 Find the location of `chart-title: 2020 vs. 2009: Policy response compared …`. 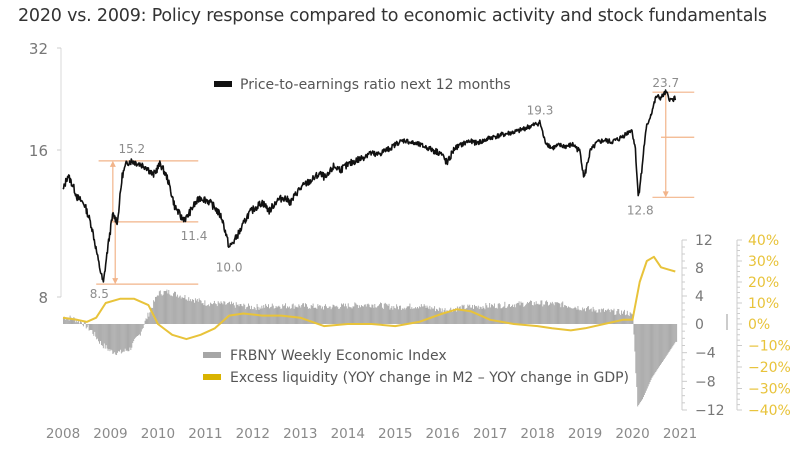

chart-title: 2020 vs. 2009: Policy response compared … is located at coordinates (392, 16).